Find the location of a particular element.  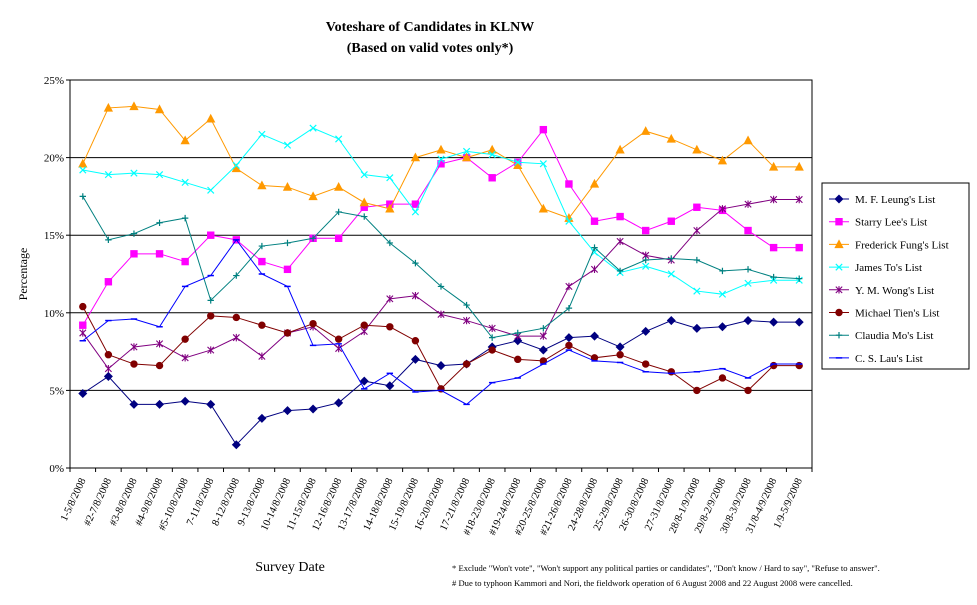

y-tick-label: 20% is located at coordinates (54, 159).